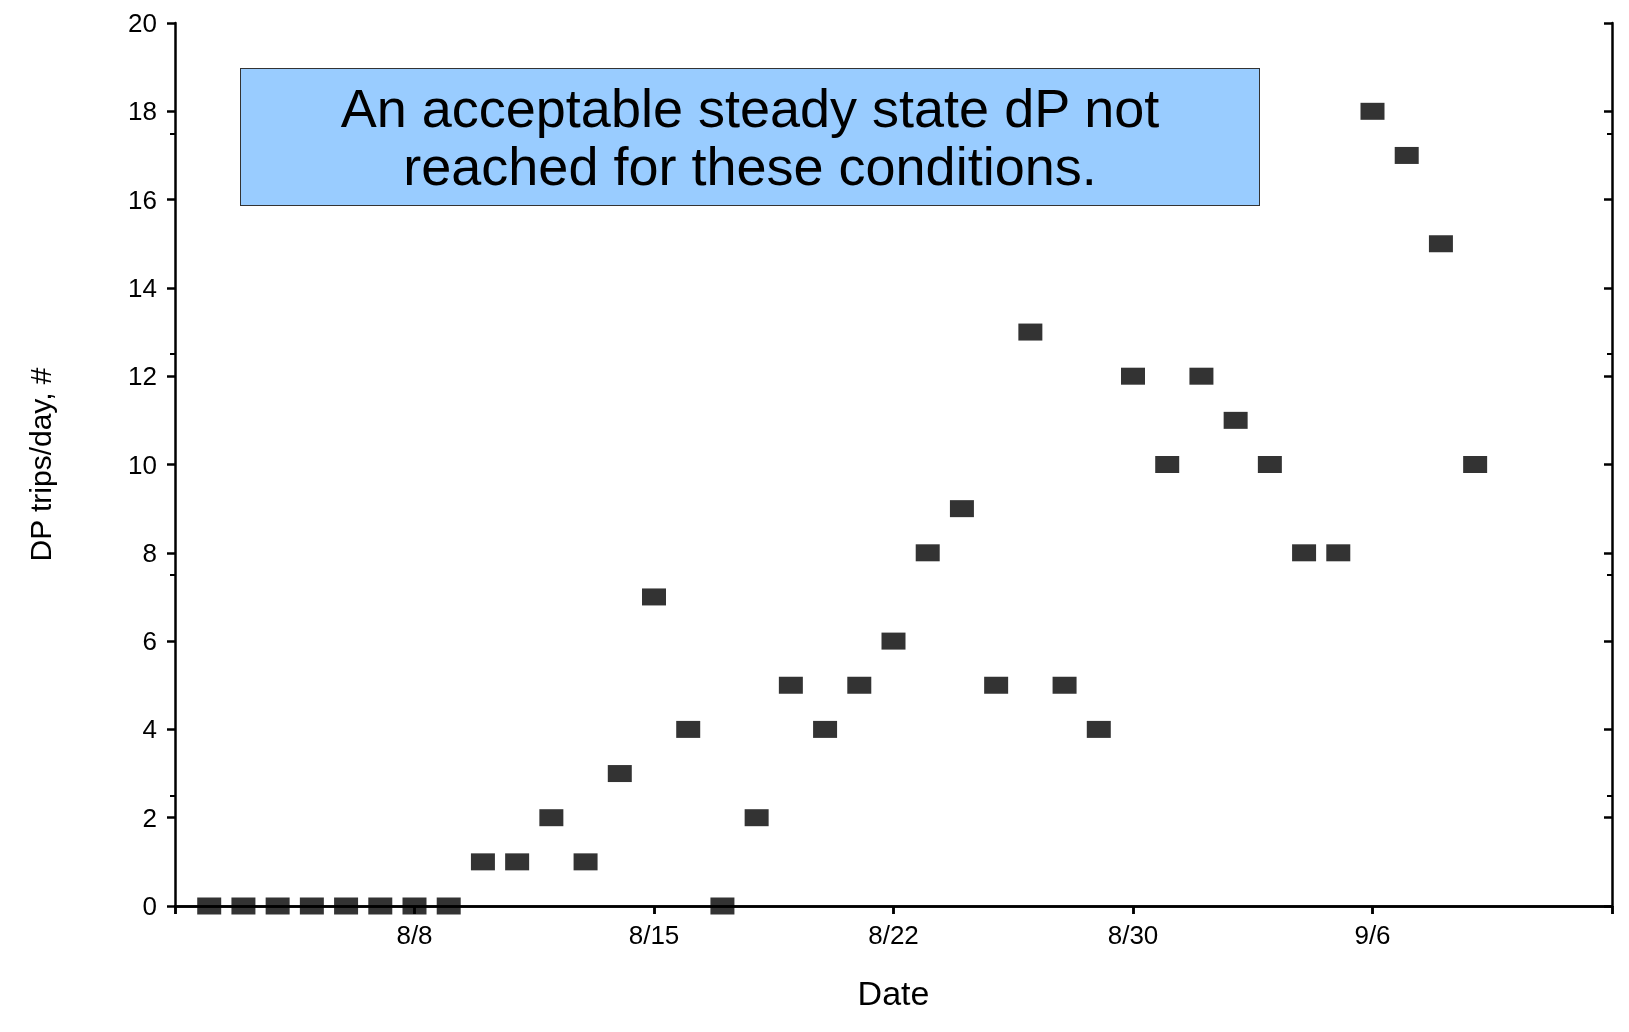 This screenshot has width=1629, height=1032. I want to click on x-axis-title: Date, so click(893, 993).